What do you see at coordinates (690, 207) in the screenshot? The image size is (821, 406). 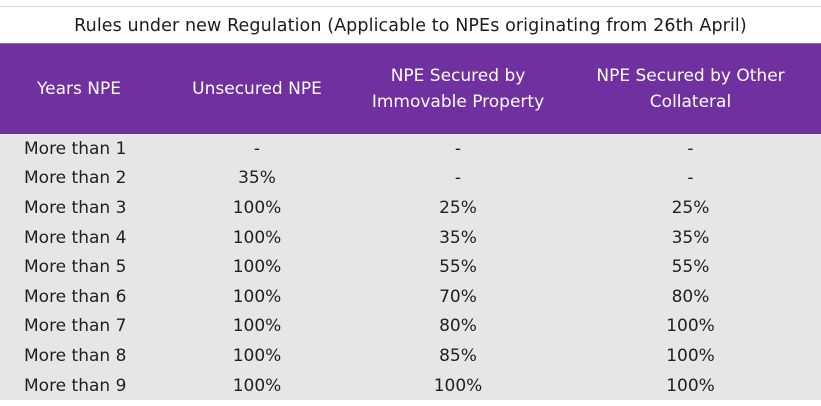 I see `cell-other-collateral: 25%` at bounding box center [690, 207].